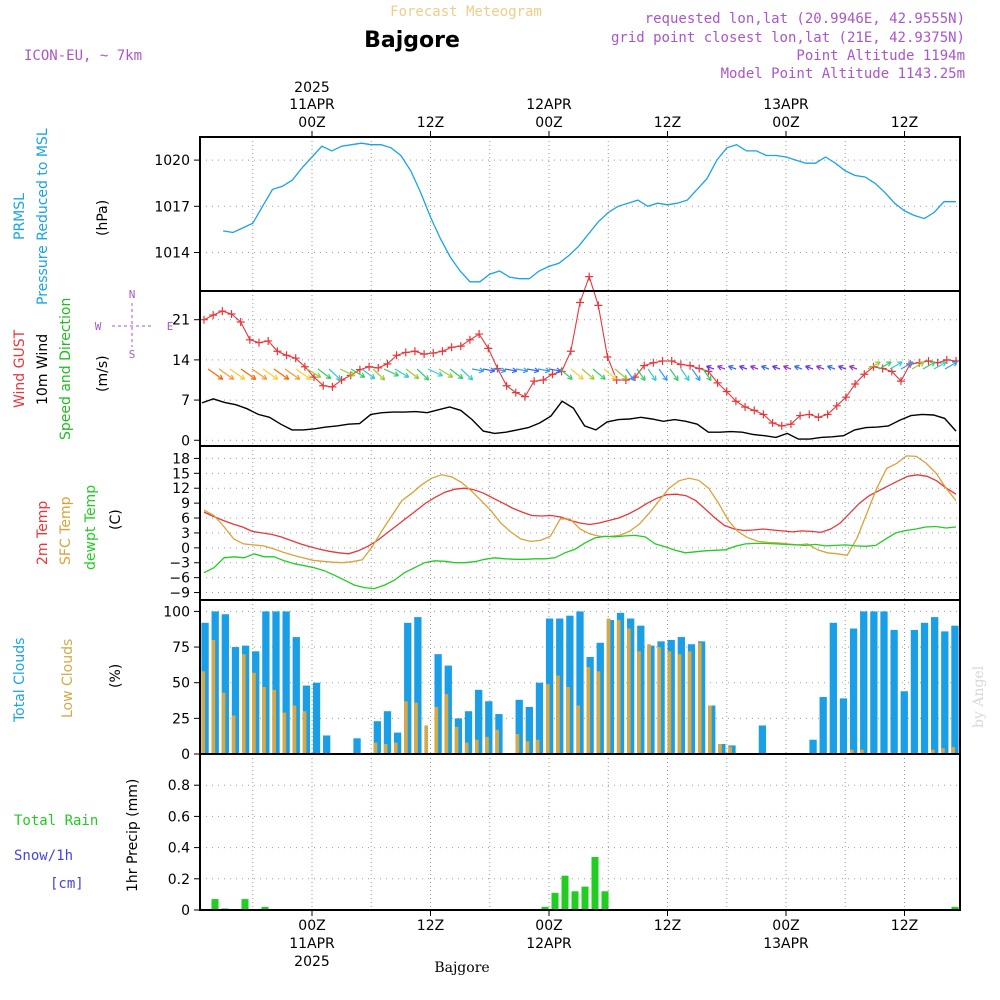 The image size is (1000, 1000). I want to click on dewpt-label: dewpt Temp, so click(91, 527).